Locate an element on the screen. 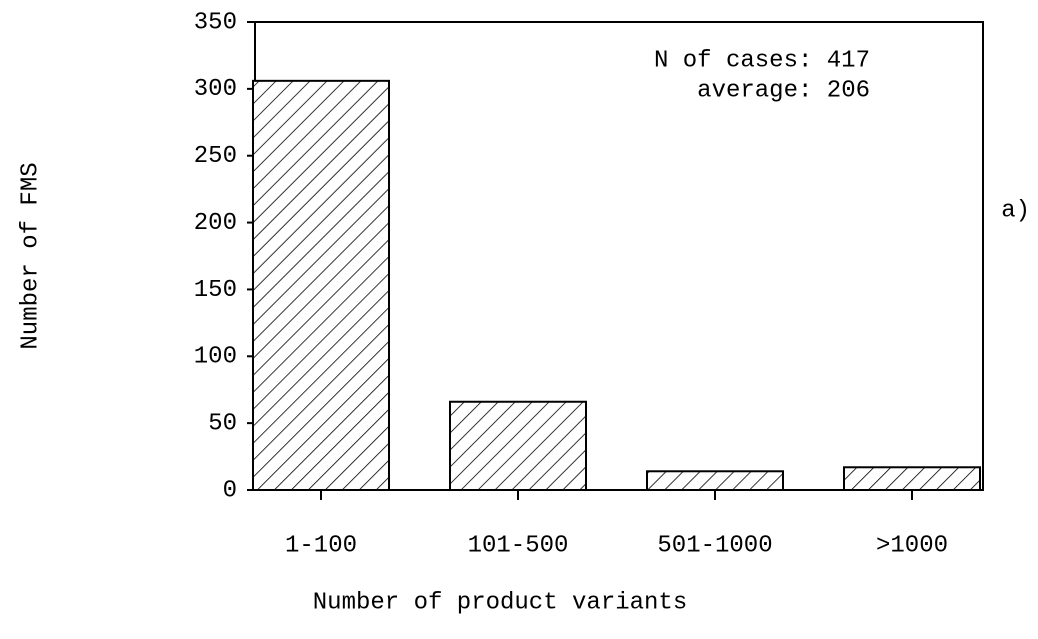 The width and height of the screenshot is (1038, 639). x-tick-label: >1000 is located at coordinates (912, 545).